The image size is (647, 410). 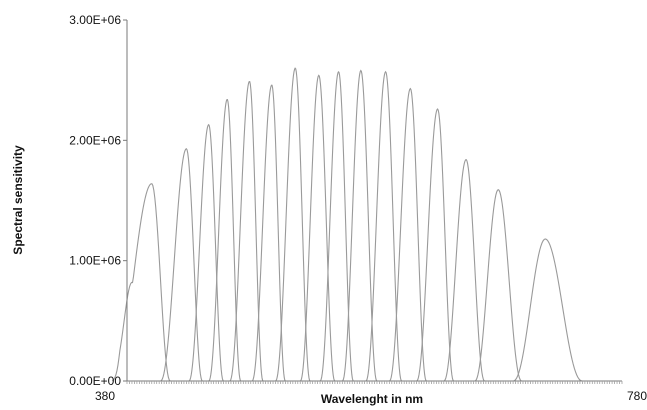 I want to click on y-tick-label: 2.00E+06, so click(x=95, y=140).